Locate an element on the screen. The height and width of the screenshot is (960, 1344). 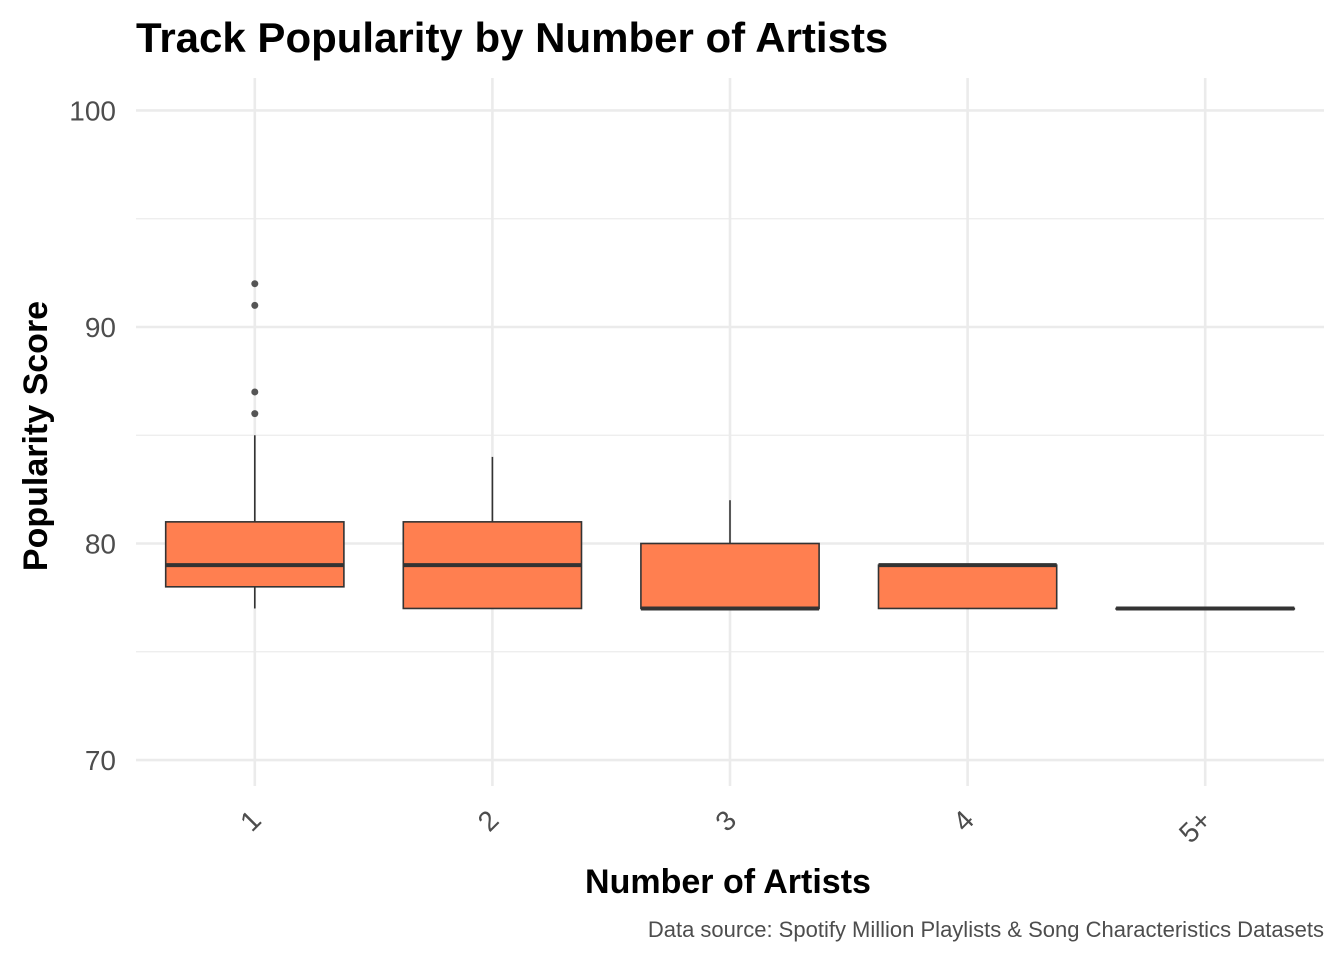
box-group-5+ is located at coordinates (1205, 608).